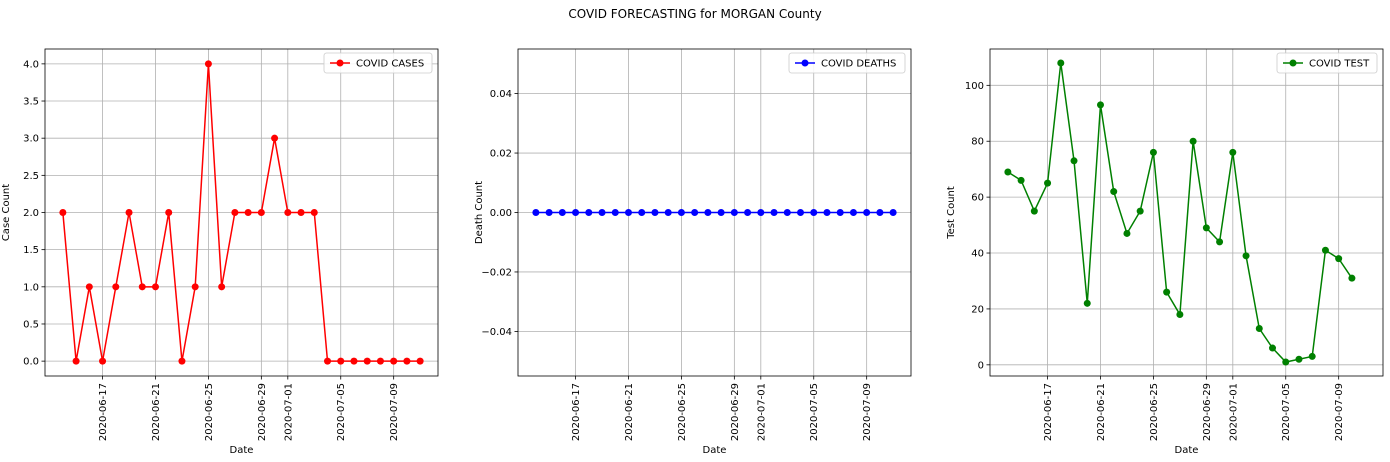 This screenshot has width=1390, height=462. Describe the element at coordinates (501, 94) in the screenshot. I see `y-tick-label: 0.04` at that location.